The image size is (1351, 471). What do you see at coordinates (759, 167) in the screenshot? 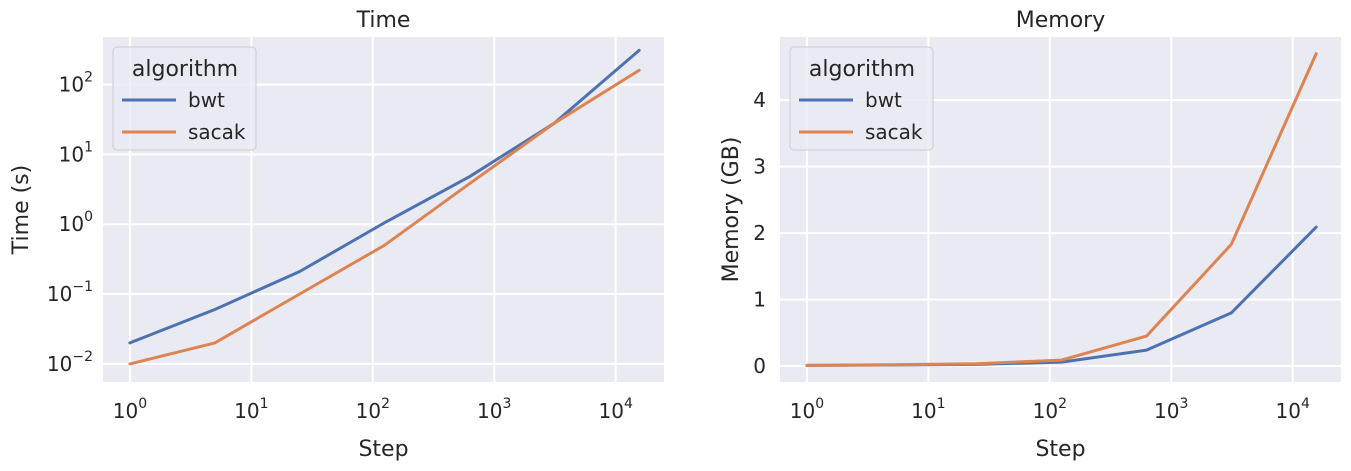
I see `y-tick-label: 3` at bounding box center [759, 167].